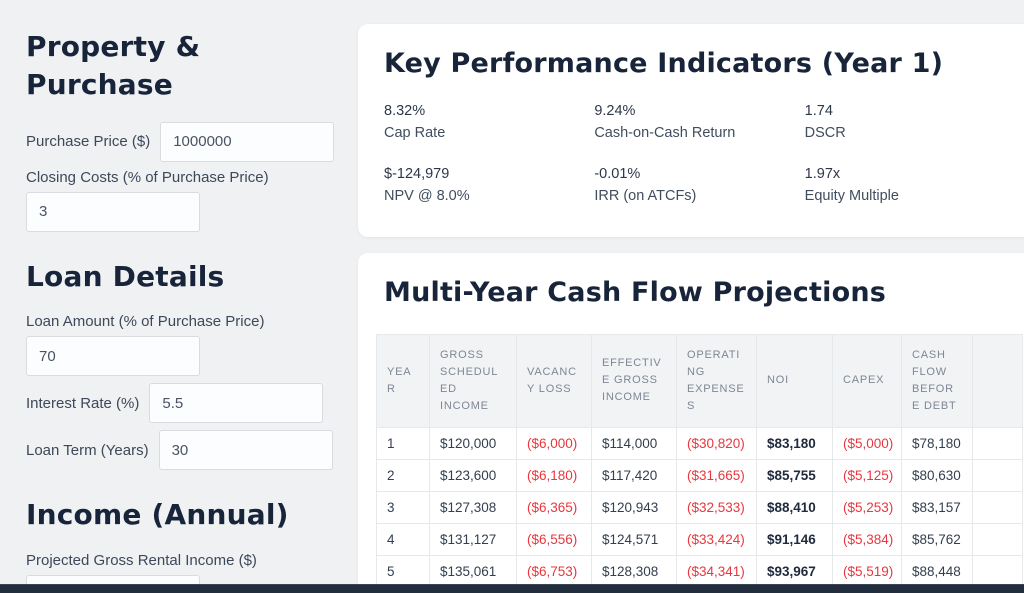 Image resolution: width=1024 pixels, height=593 pixels. What do you see at coordinates (937, 571) in the screenshot?
I see `cell-cash-flow-before-debt: $88,448` at bounding box center [937, 571].